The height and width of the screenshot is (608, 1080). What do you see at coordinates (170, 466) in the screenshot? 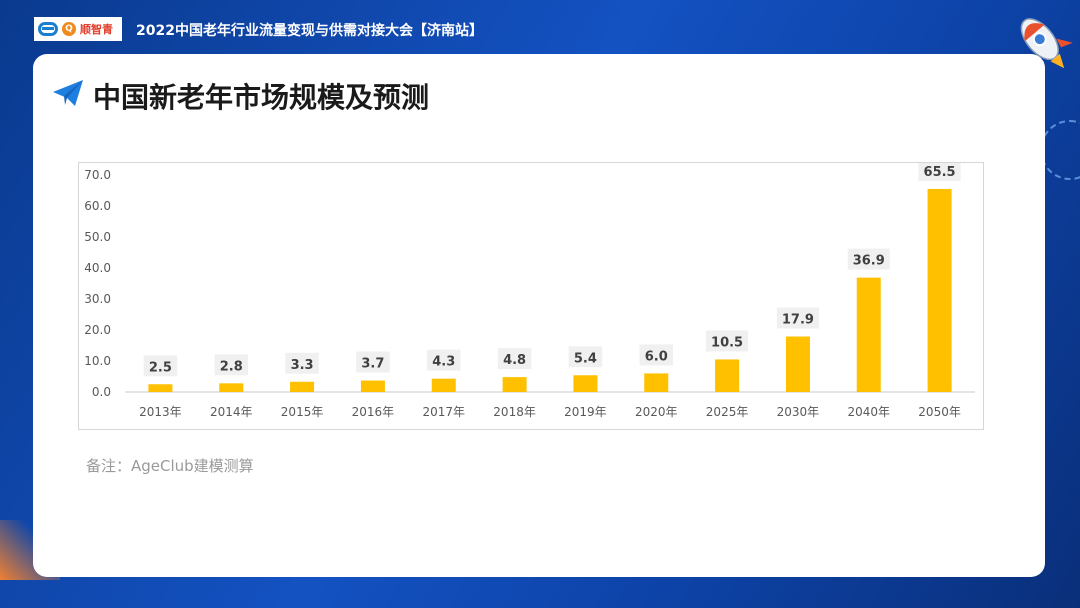
I see `footnote: 备注：AgeClub建模测算` at bounding box center [170, 466].